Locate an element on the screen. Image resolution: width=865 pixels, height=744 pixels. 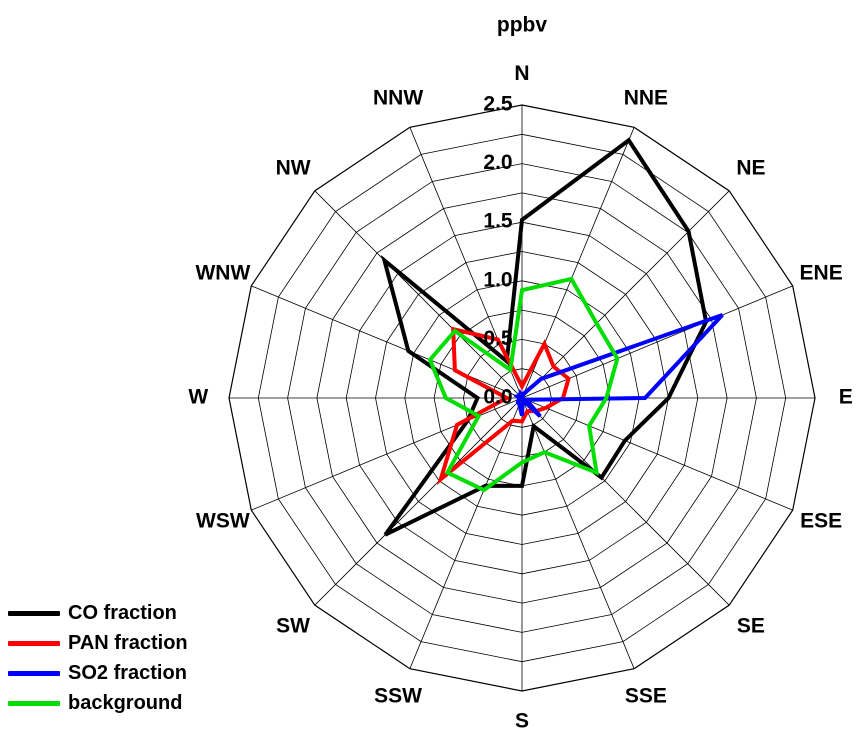
r-tick-label: 0.0 is located at coordinates (497, 397).